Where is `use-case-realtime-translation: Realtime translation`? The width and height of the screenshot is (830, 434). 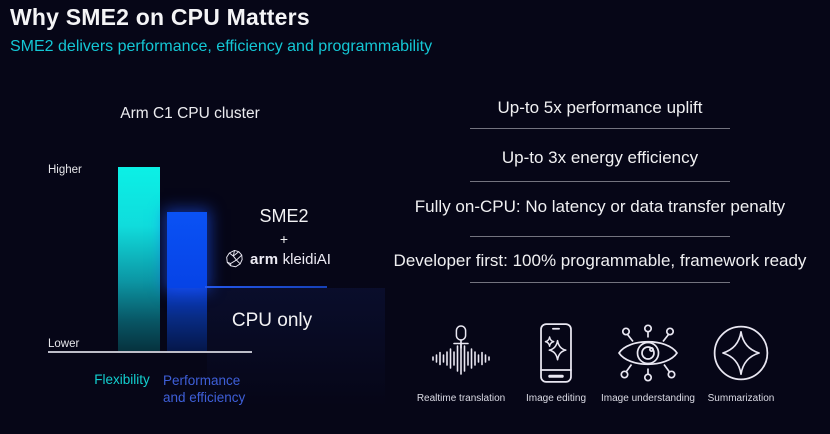 use-case-realtime-translation: Realtime translation is located at coordinates (461, 362).